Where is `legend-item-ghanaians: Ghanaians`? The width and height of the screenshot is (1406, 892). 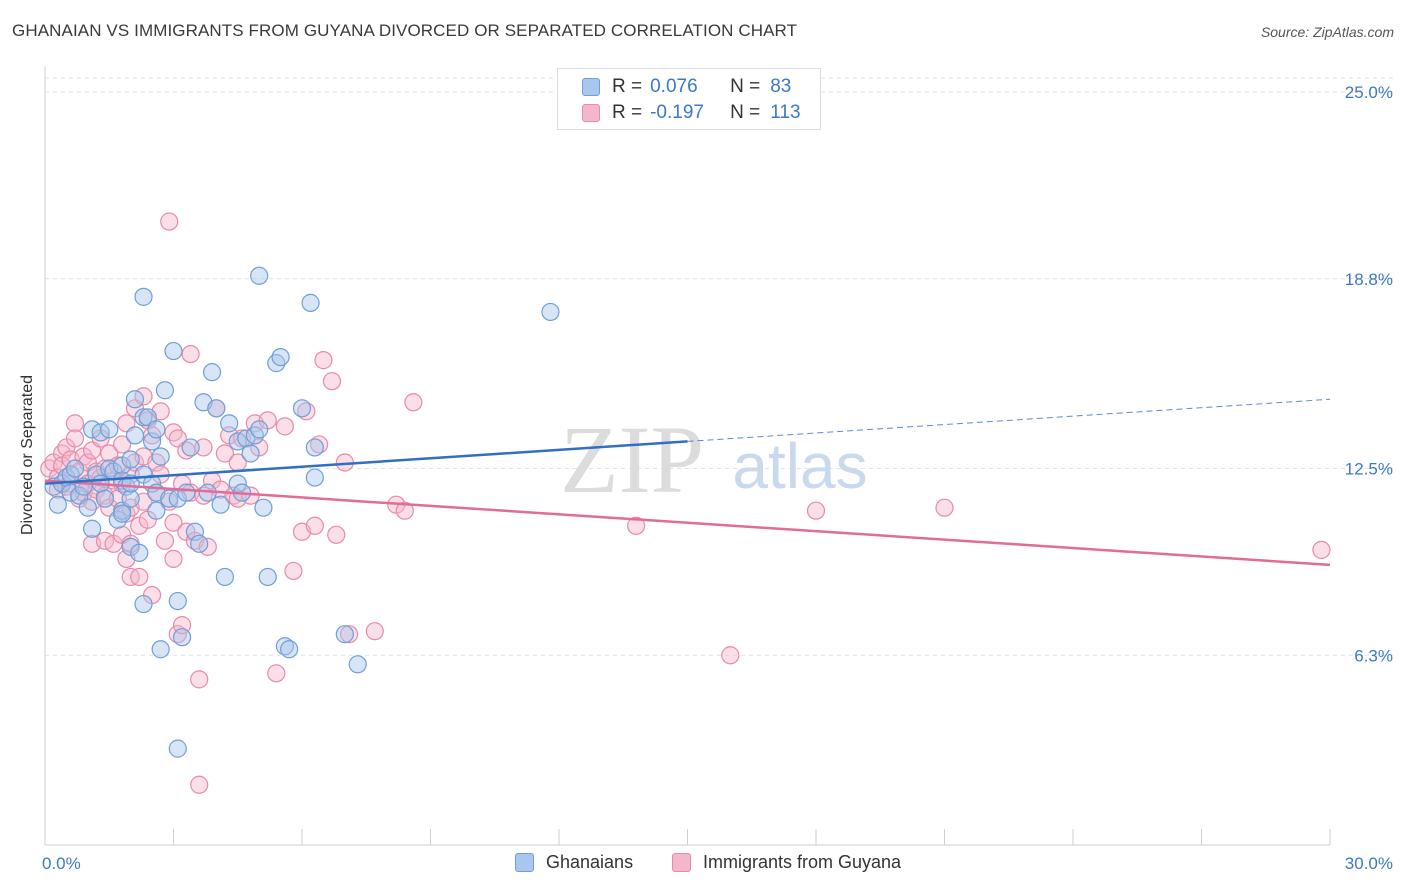 legend-item-ghanaians: Ghanaians is located at coordinates (574, 862).